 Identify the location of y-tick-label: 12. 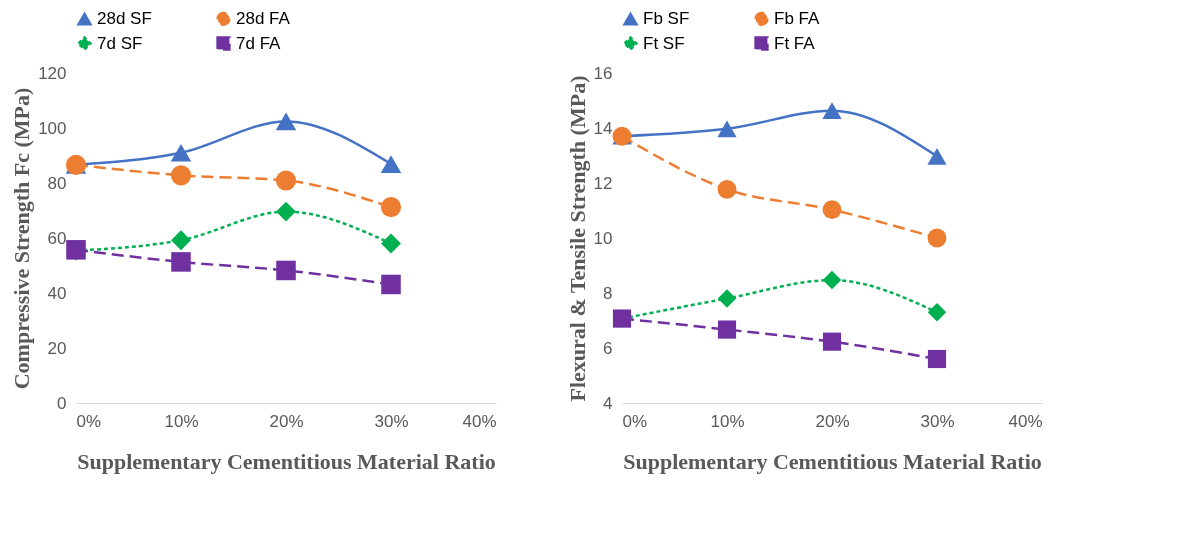
(603, 183).